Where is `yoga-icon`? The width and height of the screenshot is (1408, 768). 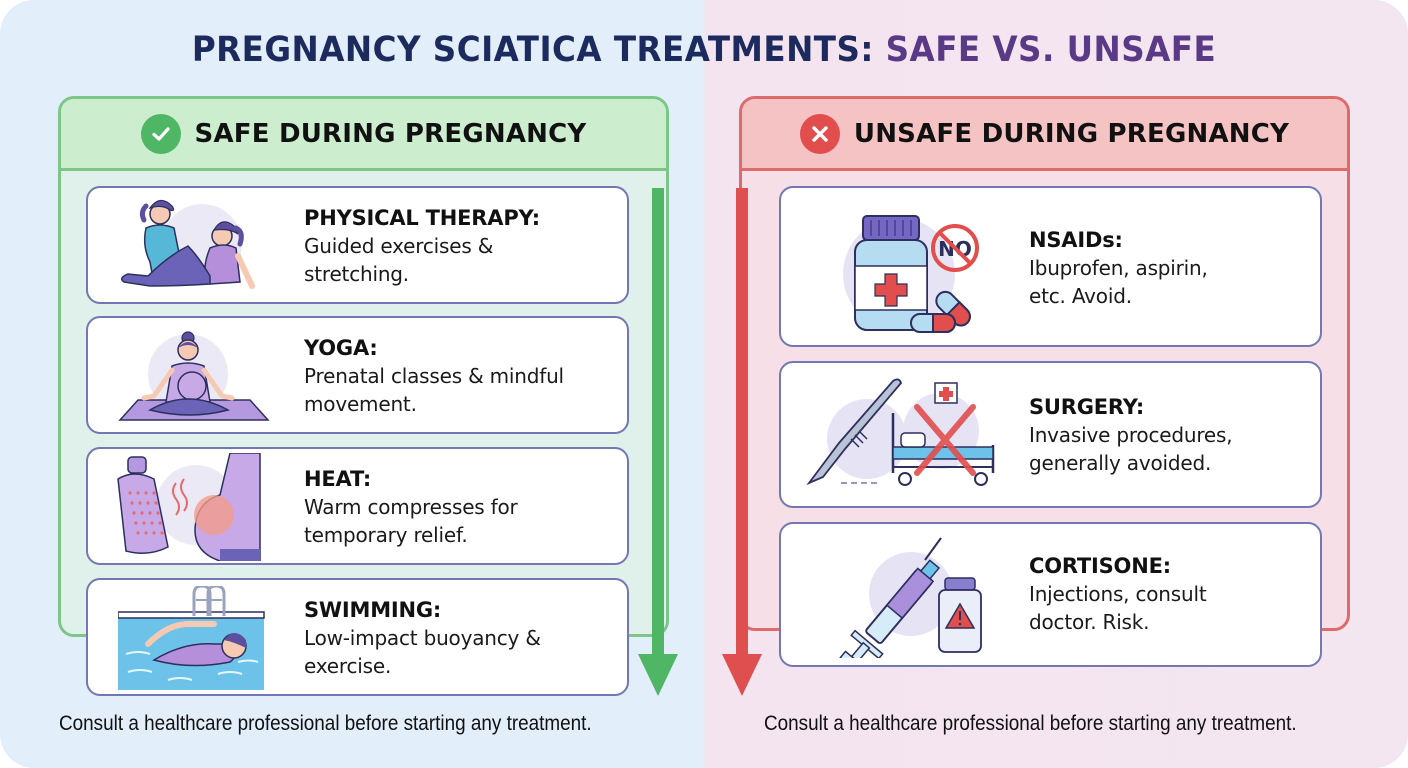
yoga-icon is located at coordinates (190, 376).